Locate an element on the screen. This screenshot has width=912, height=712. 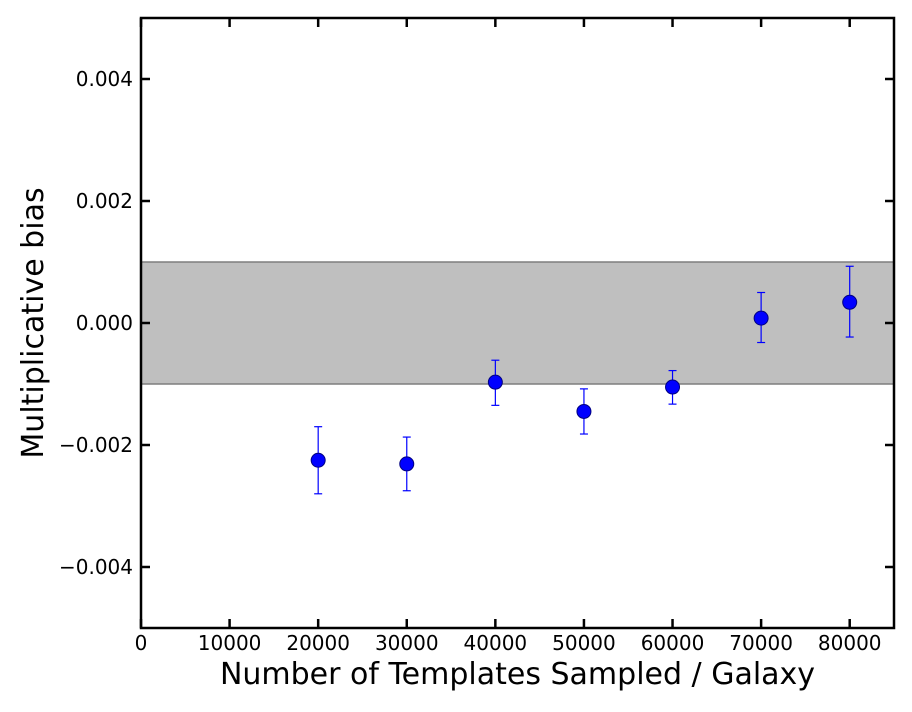
x-tick-label: 80000 is located at coordinates (850, 643).